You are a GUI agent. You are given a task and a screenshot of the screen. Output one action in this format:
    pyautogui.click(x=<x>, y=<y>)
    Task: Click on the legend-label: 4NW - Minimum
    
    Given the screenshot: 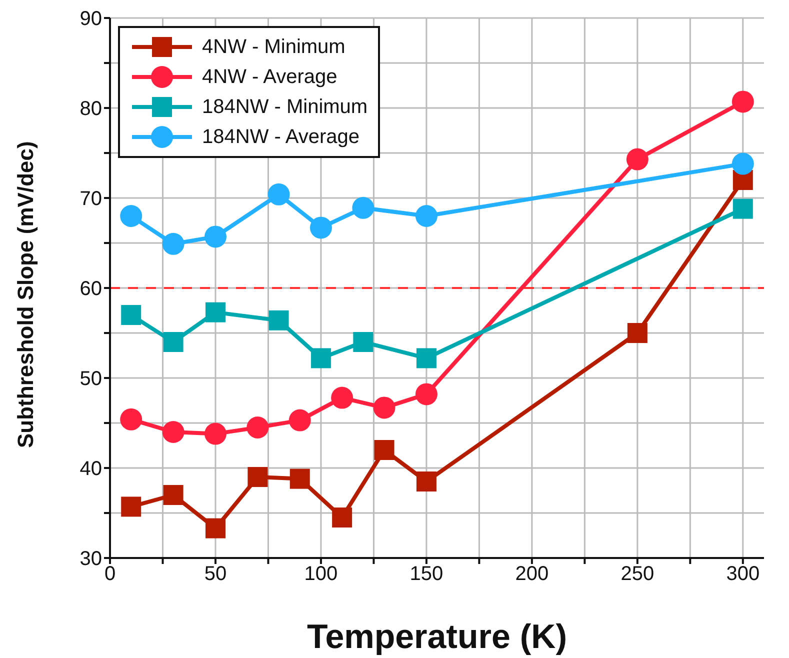 What is the action you would take?
    pyautogui.click(x=274, y=47)
    